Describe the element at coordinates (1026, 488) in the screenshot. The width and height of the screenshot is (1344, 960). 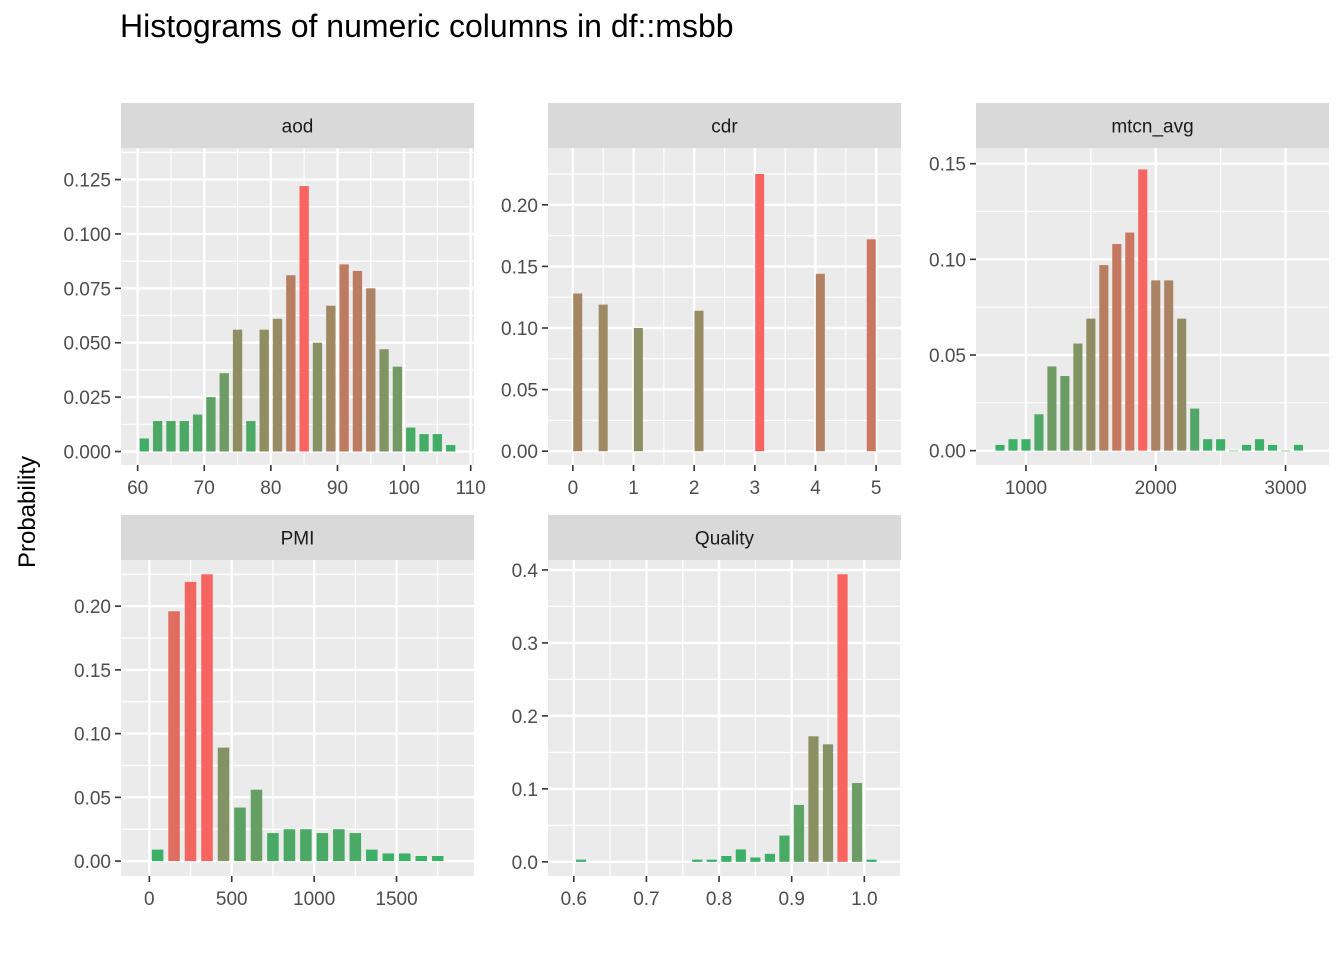
I see `x-tick-label: 1000` at that location.